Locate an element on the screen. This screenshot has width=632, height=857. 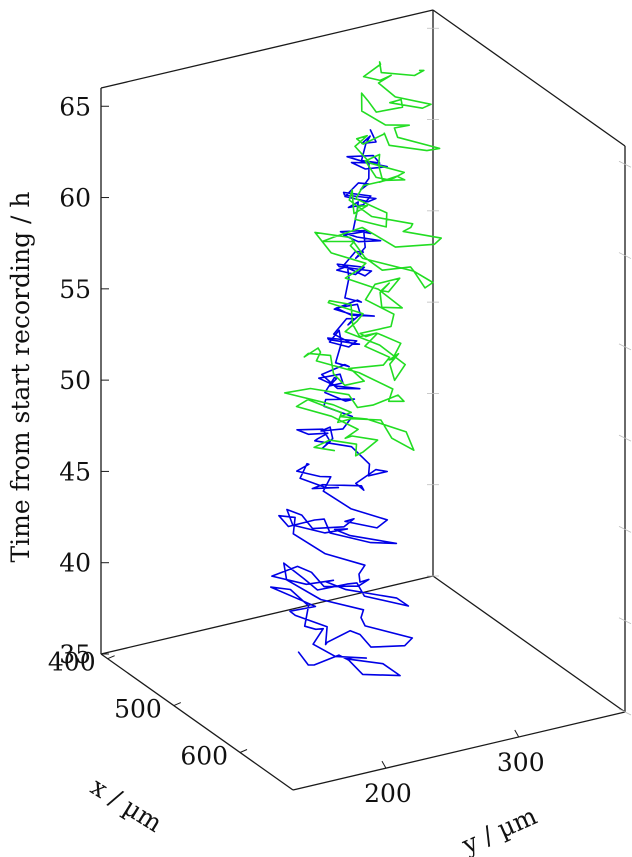
box-edge-bottom-y is located at coordinates (267, 615).